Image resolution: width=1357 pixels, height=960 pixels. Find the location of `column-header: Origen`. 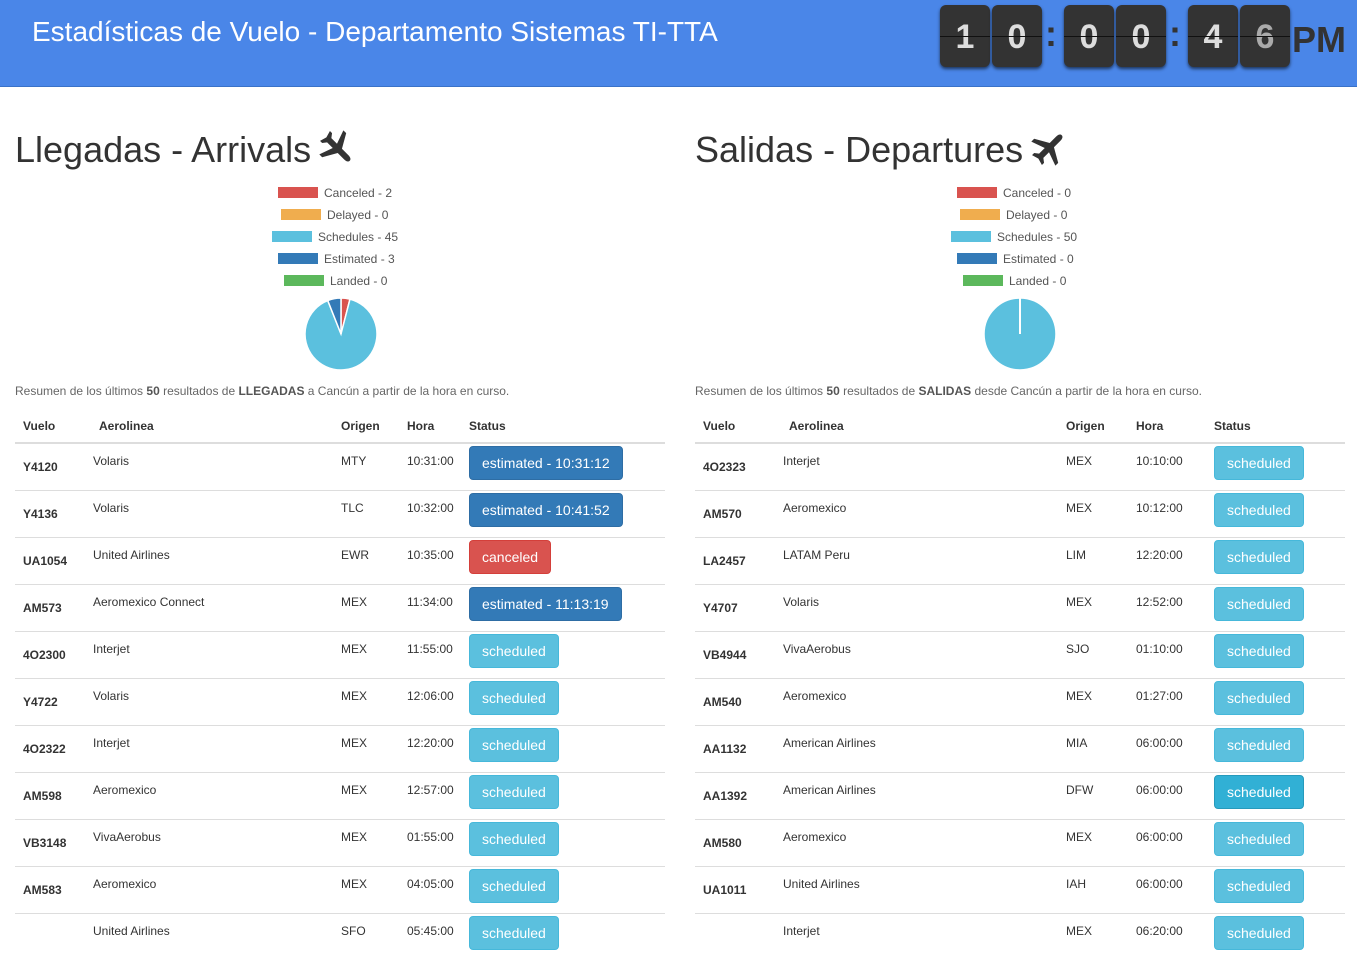

column-header: Origen is located at coordinates (1093, 426).